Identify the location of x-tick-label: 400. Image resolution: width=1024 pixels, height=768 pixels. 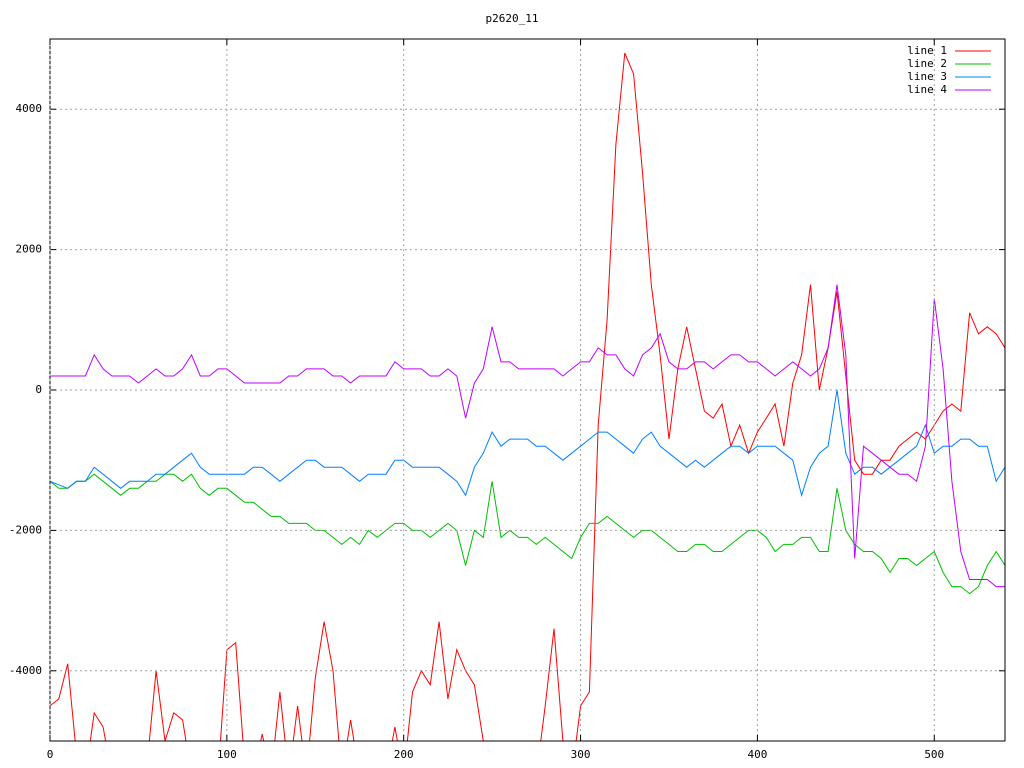
(757, 754).